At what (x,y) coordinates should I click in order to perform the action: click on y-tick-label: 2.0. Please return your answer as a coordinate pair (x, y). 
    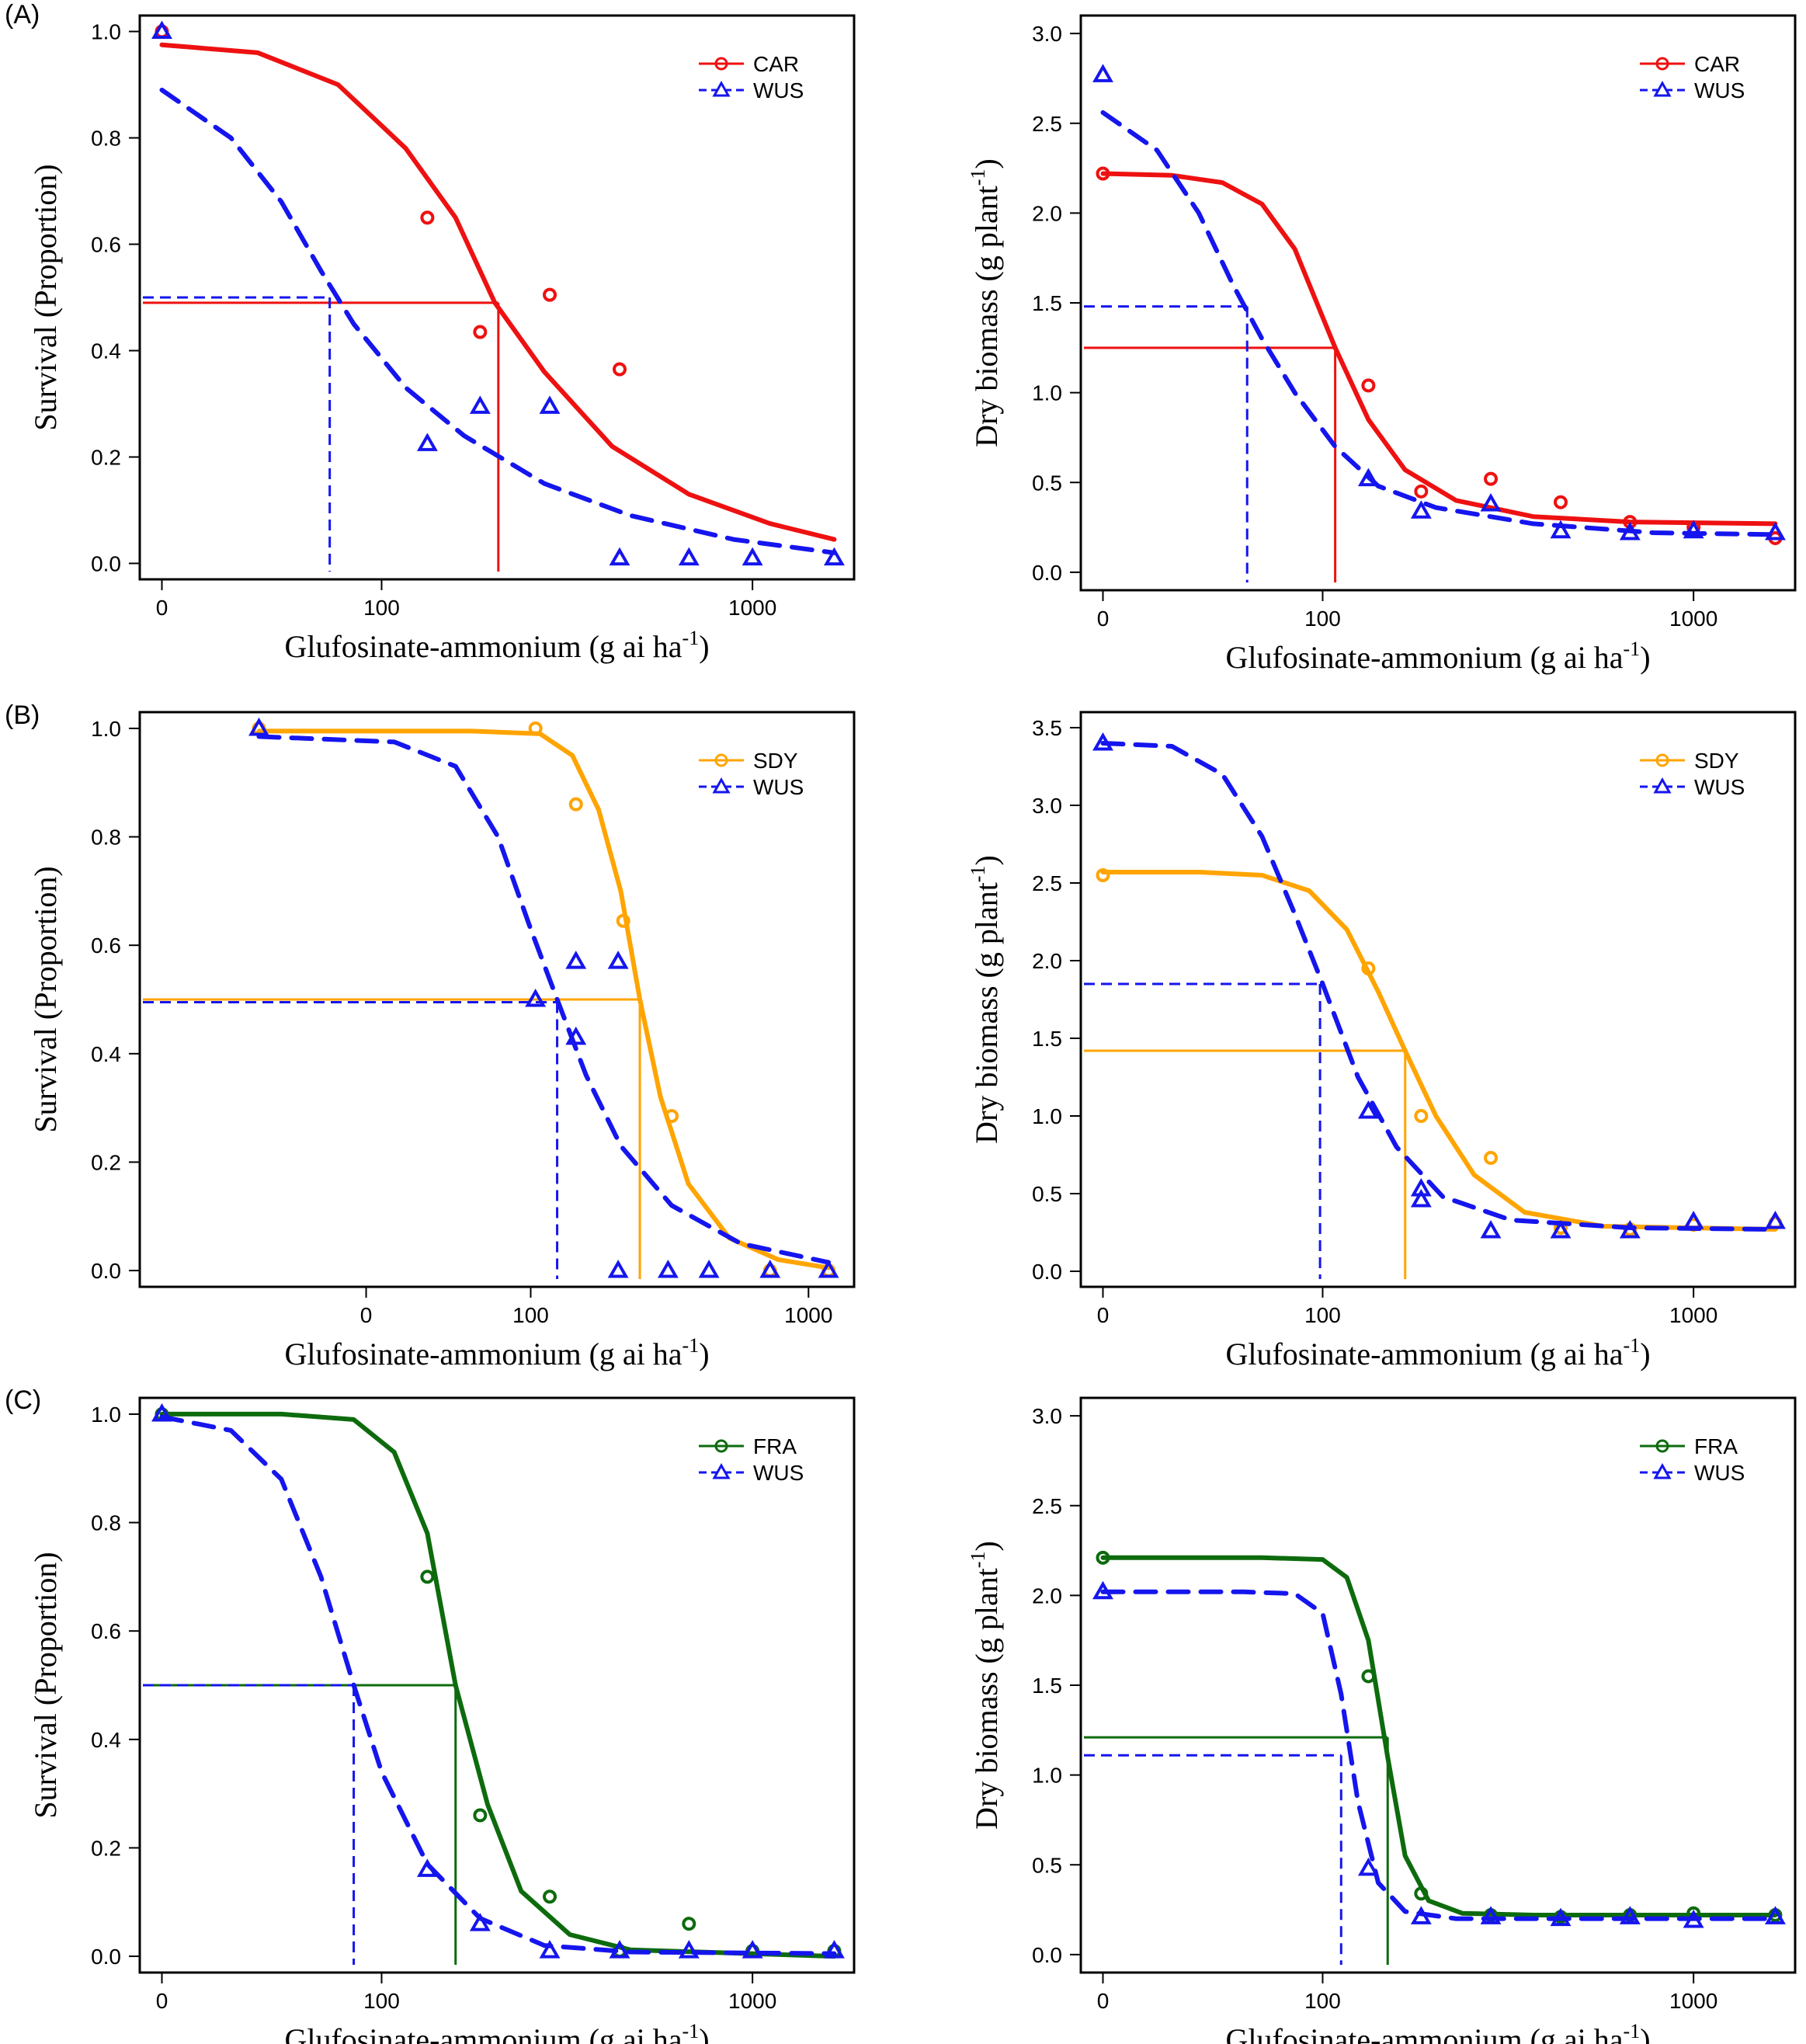
    Looking at the image, I should click on (1047, 1595).